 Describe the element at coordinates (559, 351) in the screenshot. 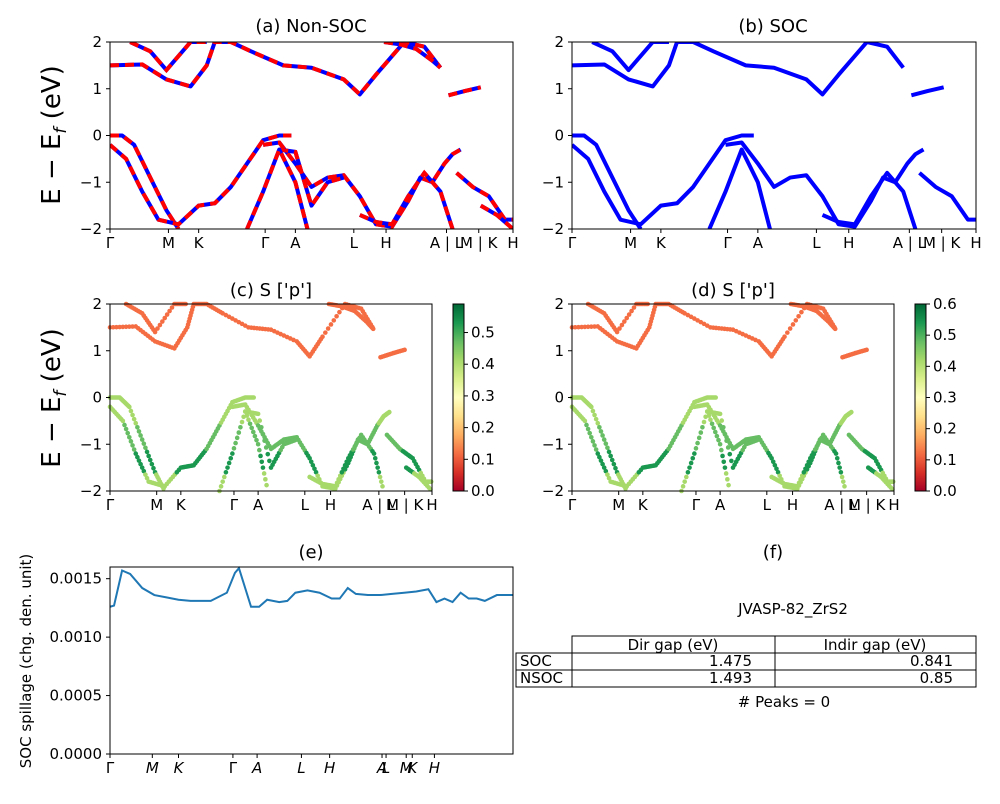

I see `axes-d-ytick-label: 1` at that location.